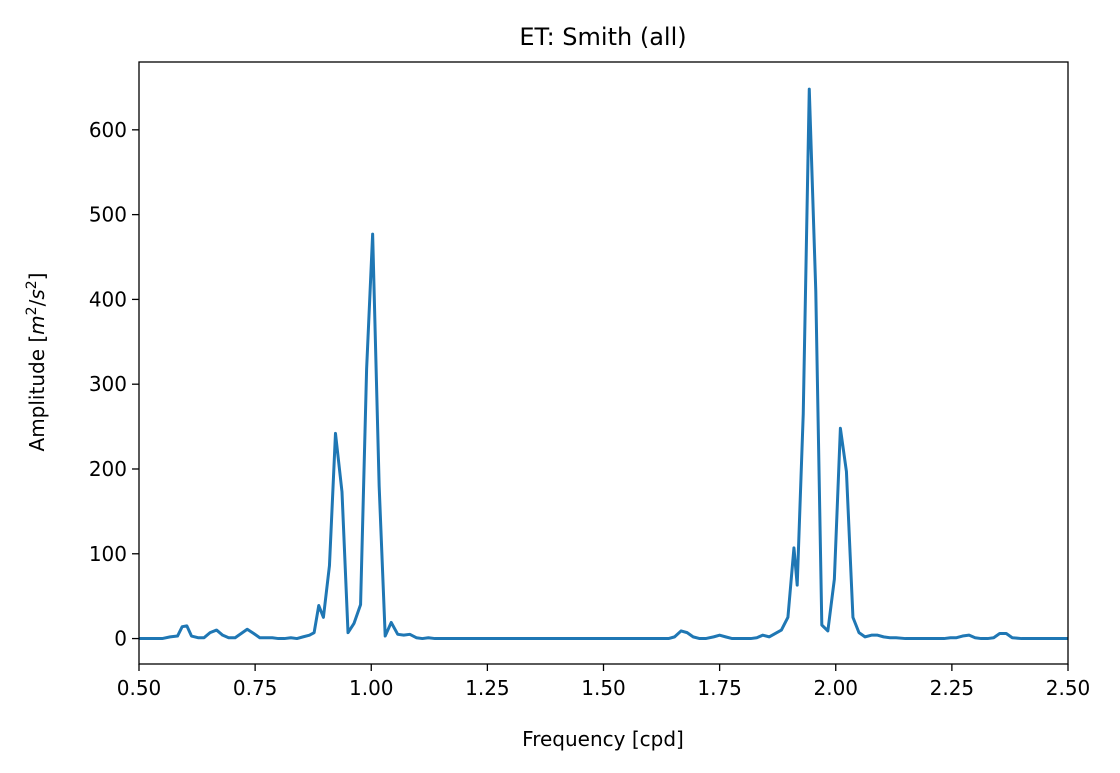 The image size is (1120, 773). Describe the element at coordinates (487, 688) in the screenshot. I see `x-tick-label: 1.25` at that location.